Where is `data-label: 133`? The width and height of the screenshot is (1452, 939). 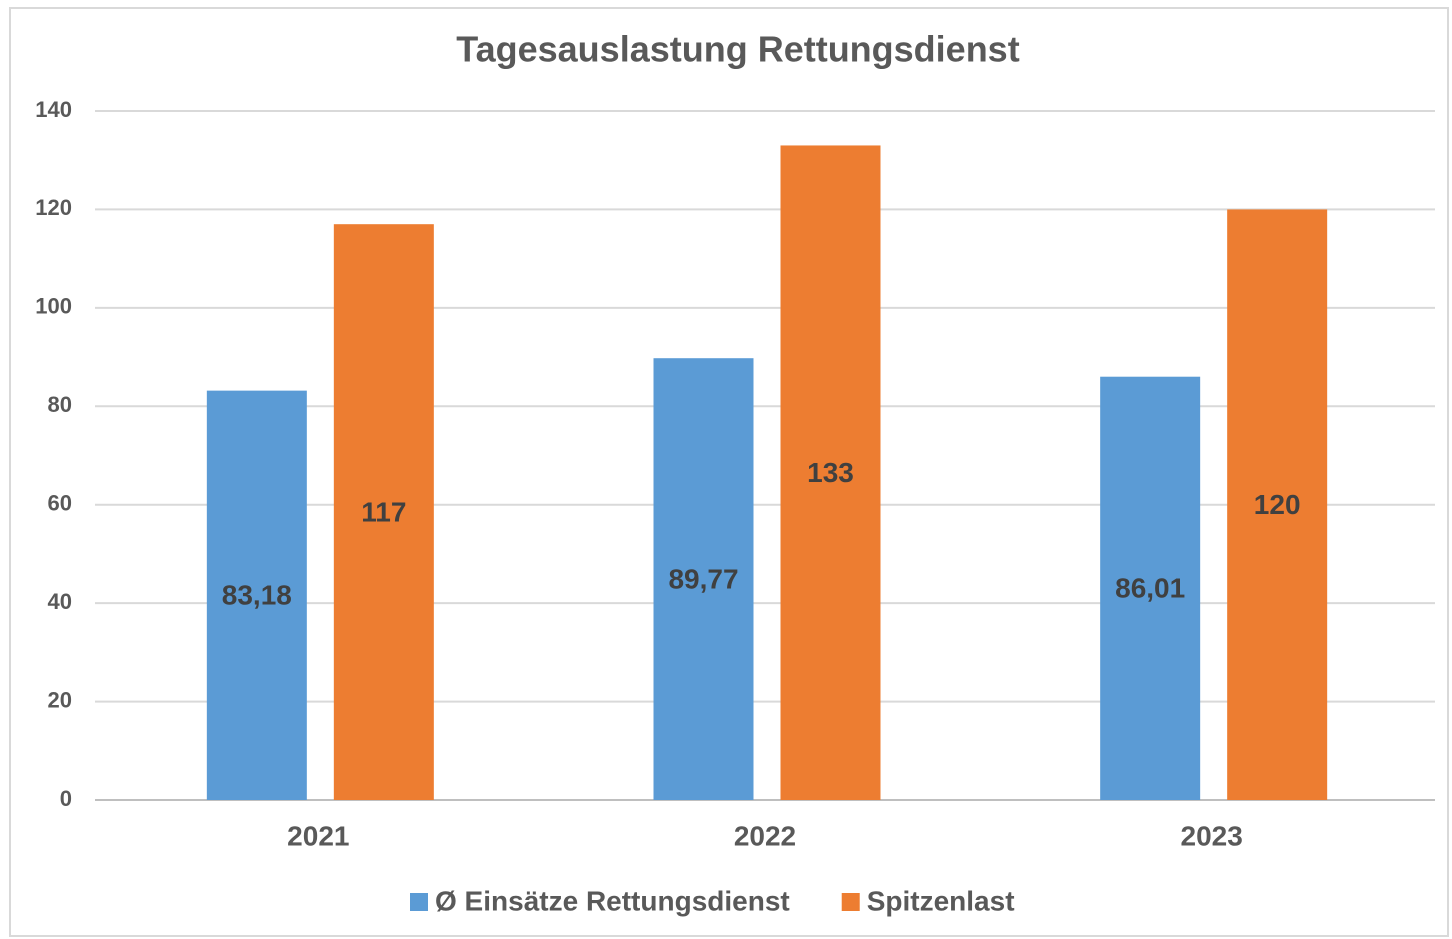
data-label: 133 is located at coordinates (830, 472).